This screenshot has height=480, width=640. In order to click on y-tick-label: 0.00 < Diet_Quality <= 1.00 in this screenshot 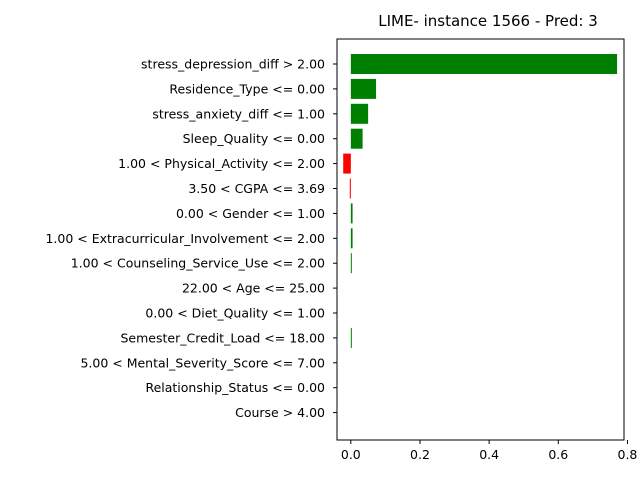, I will do `click(235, 313)`.